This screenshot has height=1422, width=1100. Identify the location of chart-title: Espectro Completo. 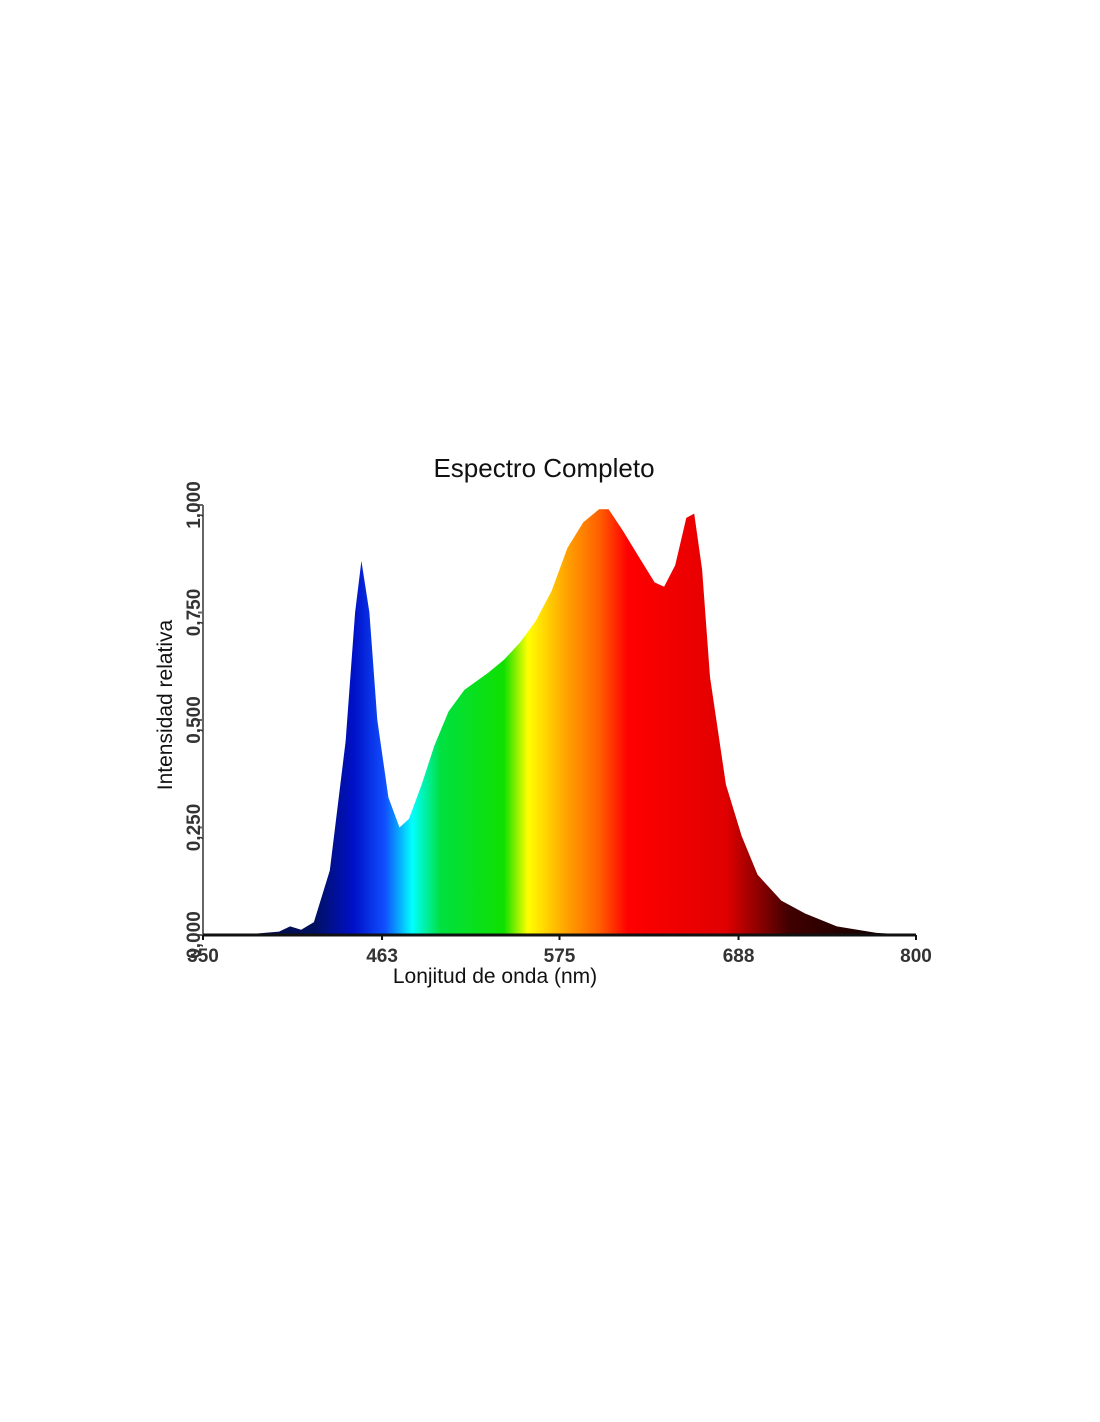
(543, 468).